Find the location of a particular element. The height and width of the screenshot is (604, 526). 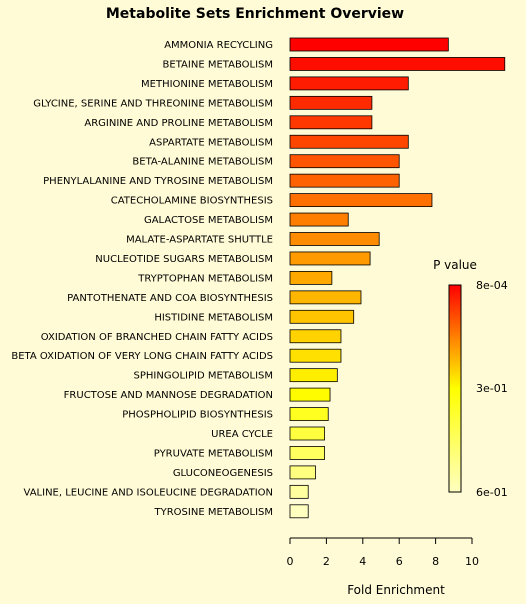

category-label: PHOSPHOLIPID BIOSYNTHESIS is located at coordinates (197, 415).